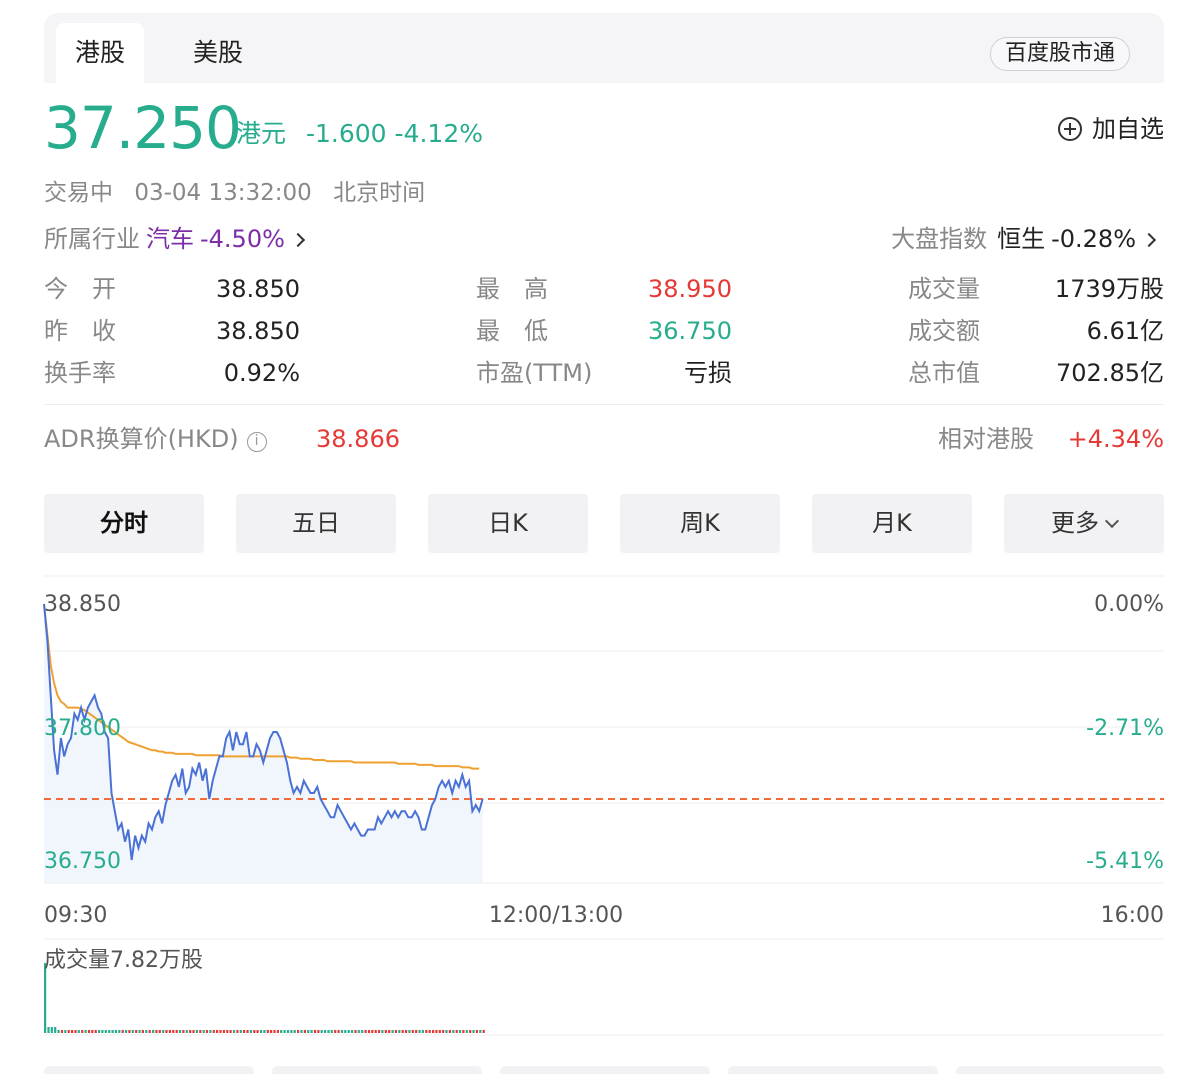 This screenshot has width=1204, height=1074. Describe the element at coordinates (1125, 861) in the screenshot. I see `pct-tick-bottom: -5.41%` at that location.